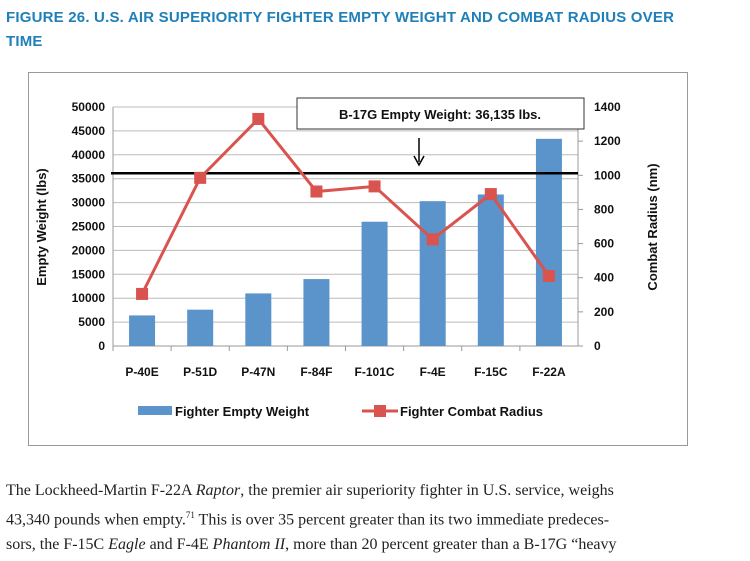 The height and width of the screenshot is (561, 750). What do you see at coordinates (89, 274) in the screenshot?
I see `y-tick-label: 15000` at bounding box center [89, 274].